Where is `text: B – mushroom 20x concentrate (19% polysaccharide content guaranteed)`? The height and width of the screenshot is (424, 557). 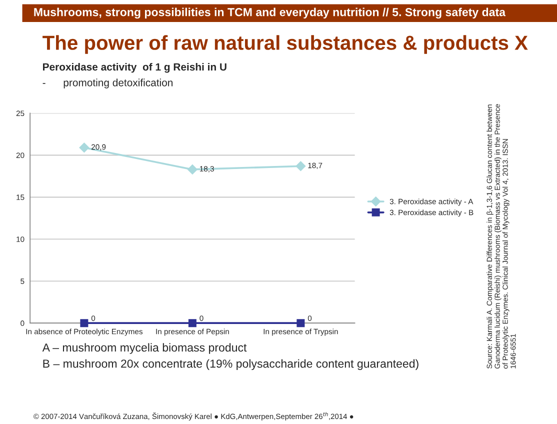
text: B – mushroom 20x concentrate (19% polysaccharide content guaranteed) is located at coordinates (230, 364).